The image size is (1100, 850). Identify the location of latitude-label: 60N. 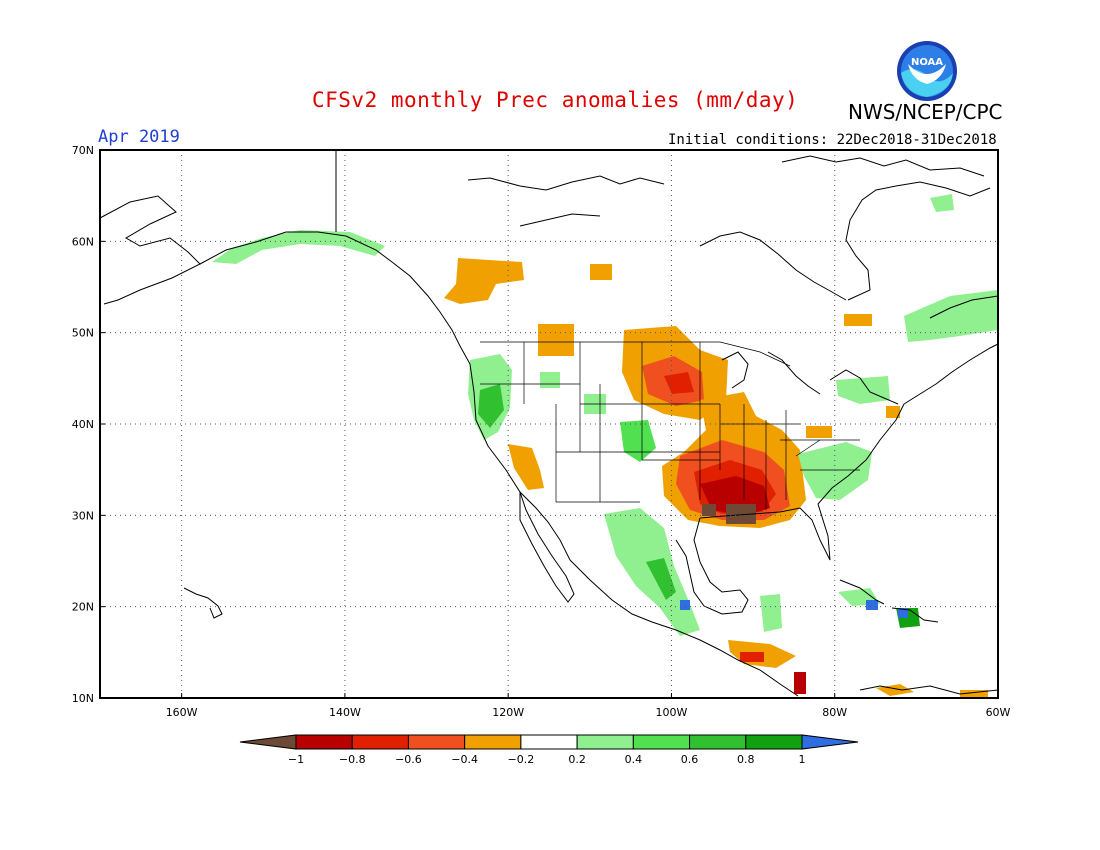
(83, 241).